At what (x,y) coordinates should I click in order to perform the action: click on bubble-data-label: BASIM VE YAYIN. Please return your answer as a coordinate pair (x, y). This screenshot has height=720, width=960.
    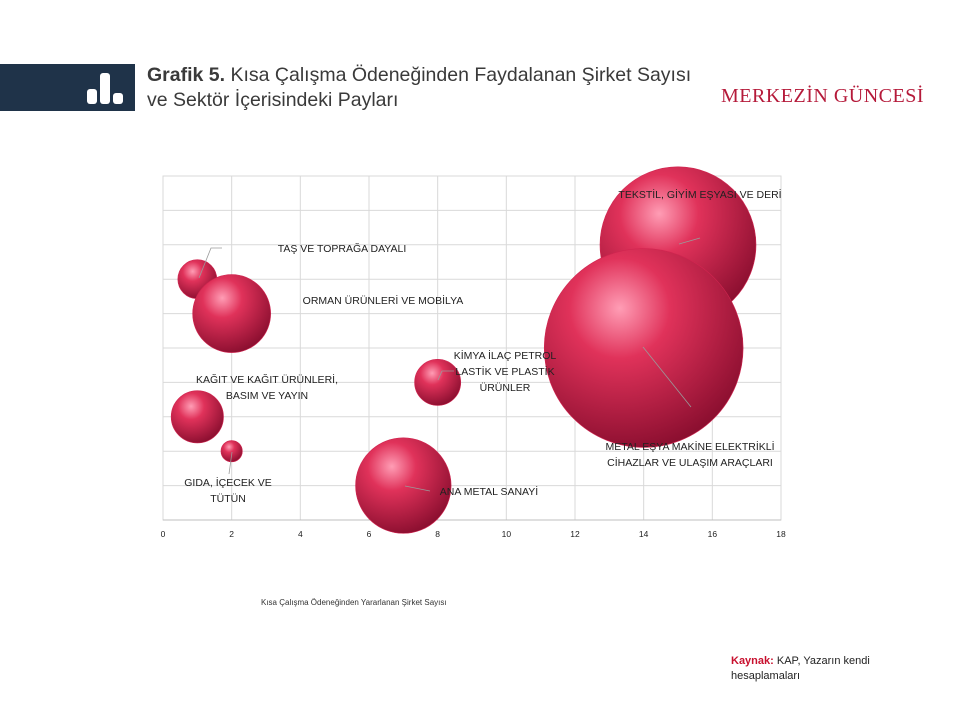
    Looking at the image, I should click on (267, 396).